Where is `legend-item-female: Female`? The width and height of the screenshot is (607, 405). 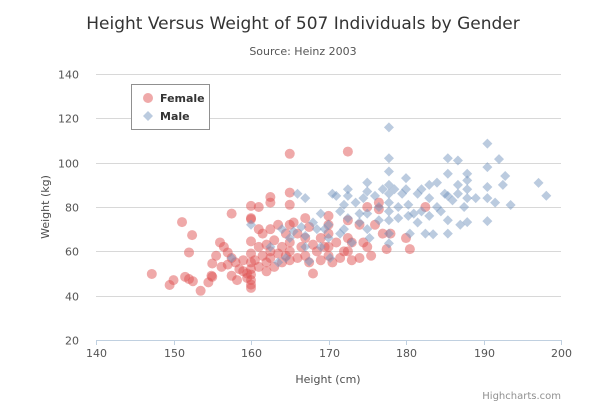
legend-item-female: Female is located at coordinates (174, 98).